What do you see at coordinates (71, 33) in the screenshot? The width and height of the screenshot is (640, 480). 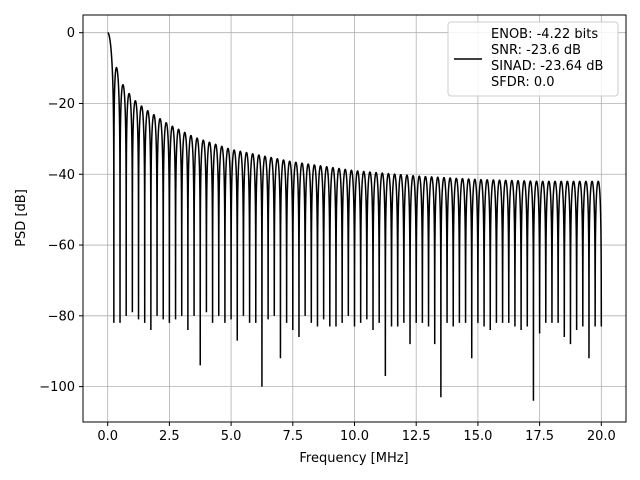 I see `y-tick-label: 0` at bounding box center [71, 33].